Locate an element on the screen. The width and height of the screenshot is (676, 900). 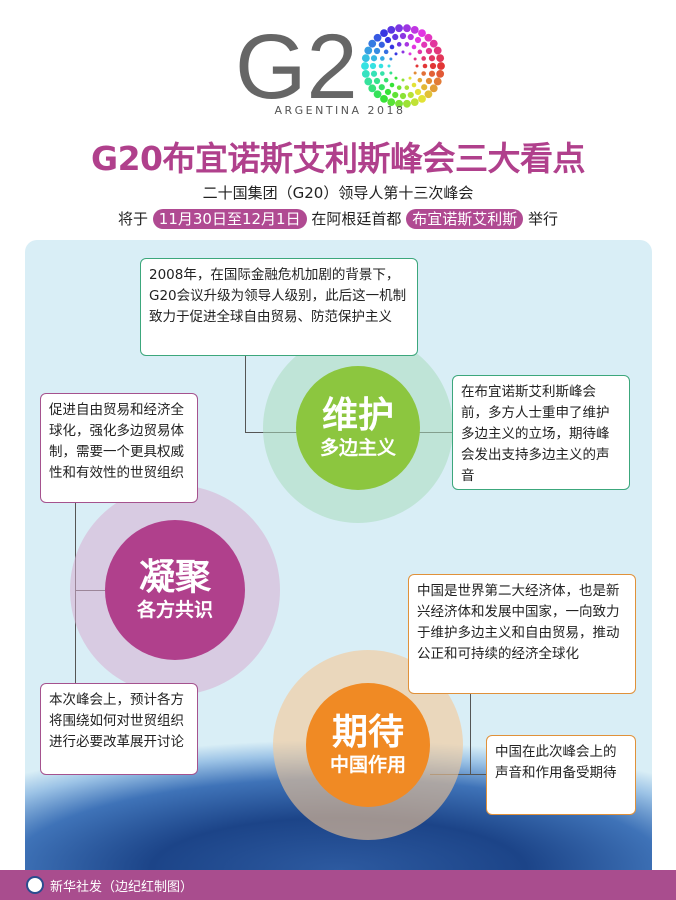
circle-multilateralism: 维护 多边主义 is located at coordinates (358, 428).